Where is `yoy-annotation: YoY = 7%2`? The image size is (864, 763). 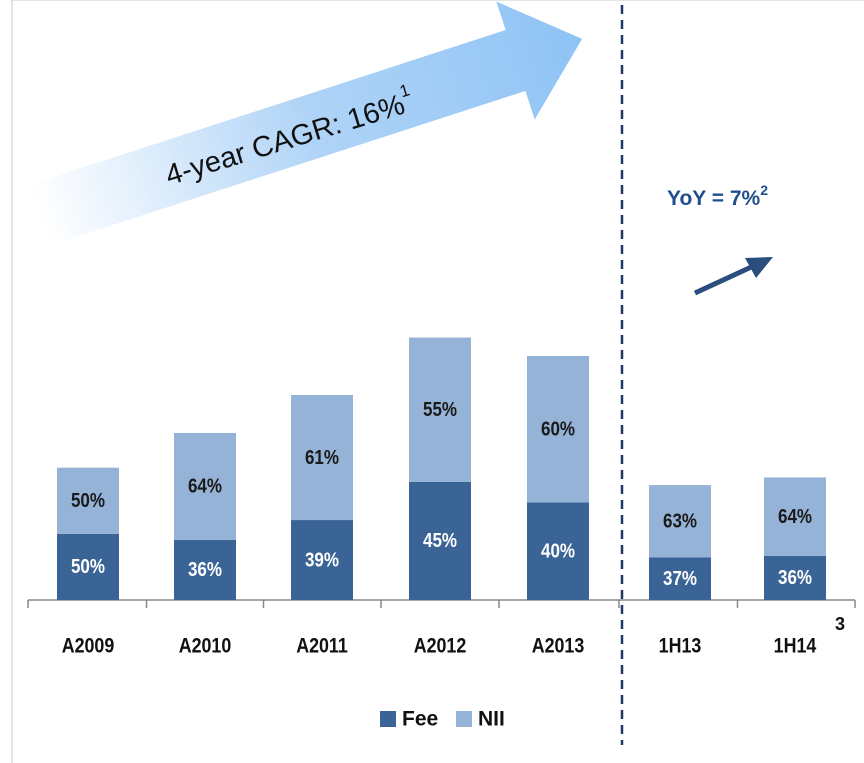 yoy-annotation: YoY = 7%2 is located at coordinates (717, 196).